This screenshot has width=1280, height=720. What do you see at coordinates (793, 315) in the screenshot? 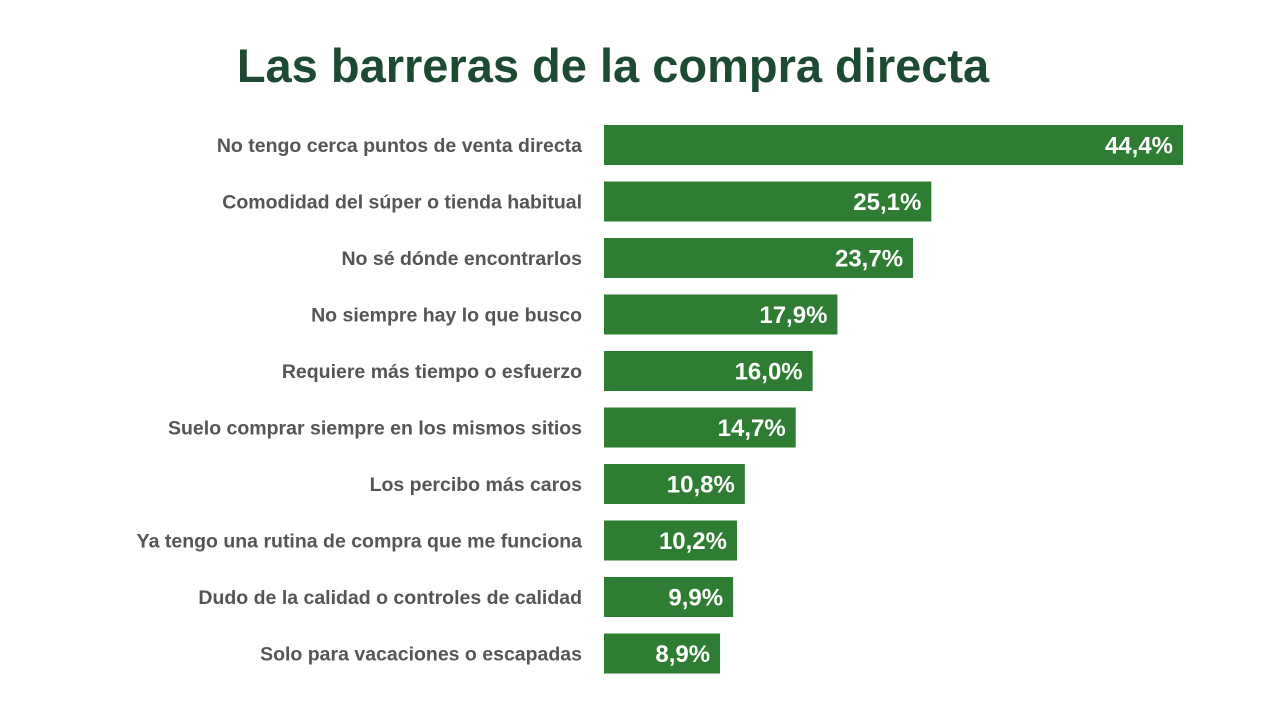
I see `value-label: 17,9%` at bounding box center [793, 315].